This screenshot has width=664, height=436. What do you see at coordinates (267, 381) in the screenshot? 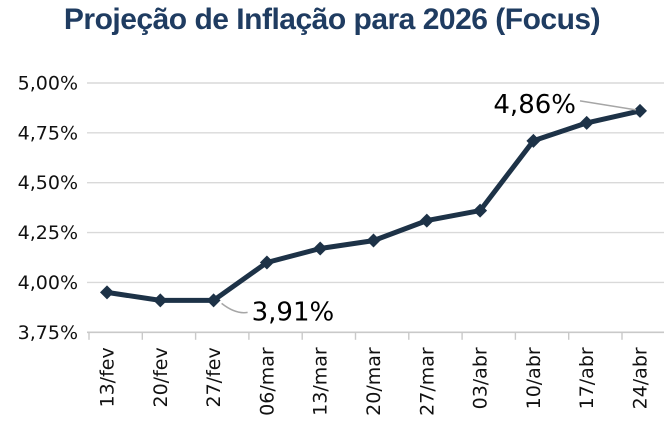
I see `x-axis-tick-label: 06/mar` at bounding box center [267, 381].